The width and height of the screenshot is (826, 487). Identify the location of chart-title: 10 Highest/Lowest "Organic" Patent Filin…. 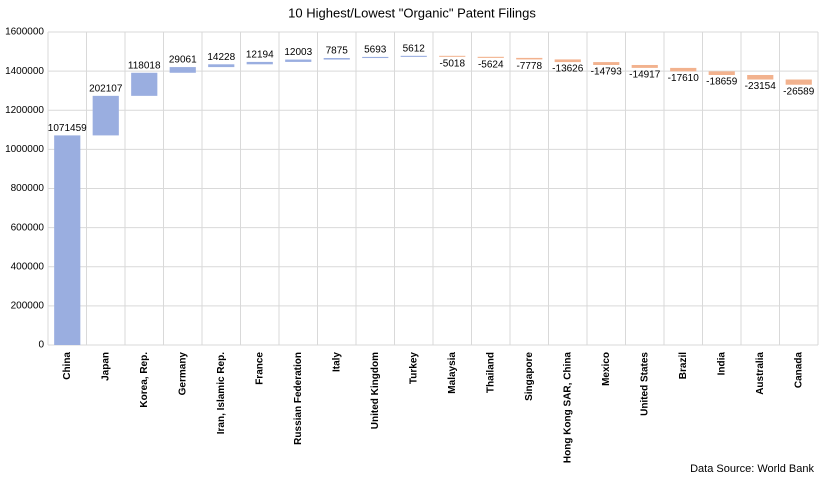
(412, 12).